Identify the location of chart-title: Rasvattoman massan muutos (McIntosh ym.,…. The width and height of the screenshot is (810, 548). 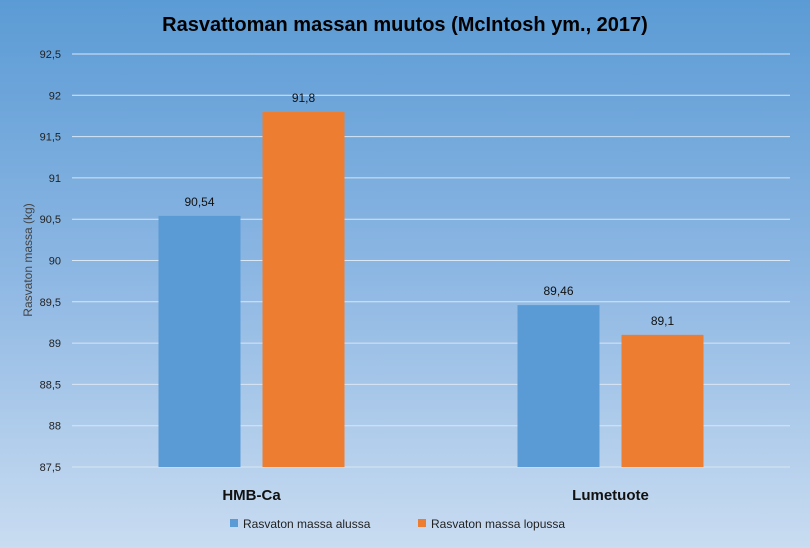
(405, 25).